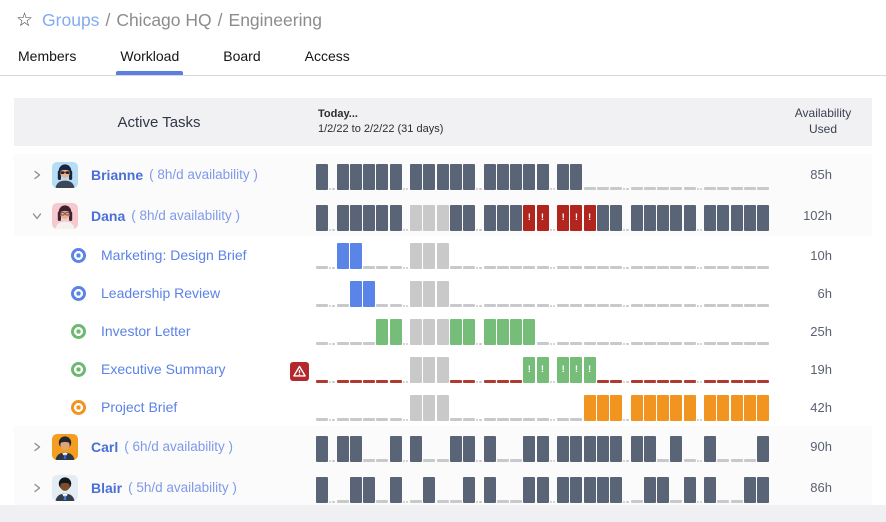  Describe the element at coordinates (108, 215) in the screenshot. I see `member-name: Dana` at that location.